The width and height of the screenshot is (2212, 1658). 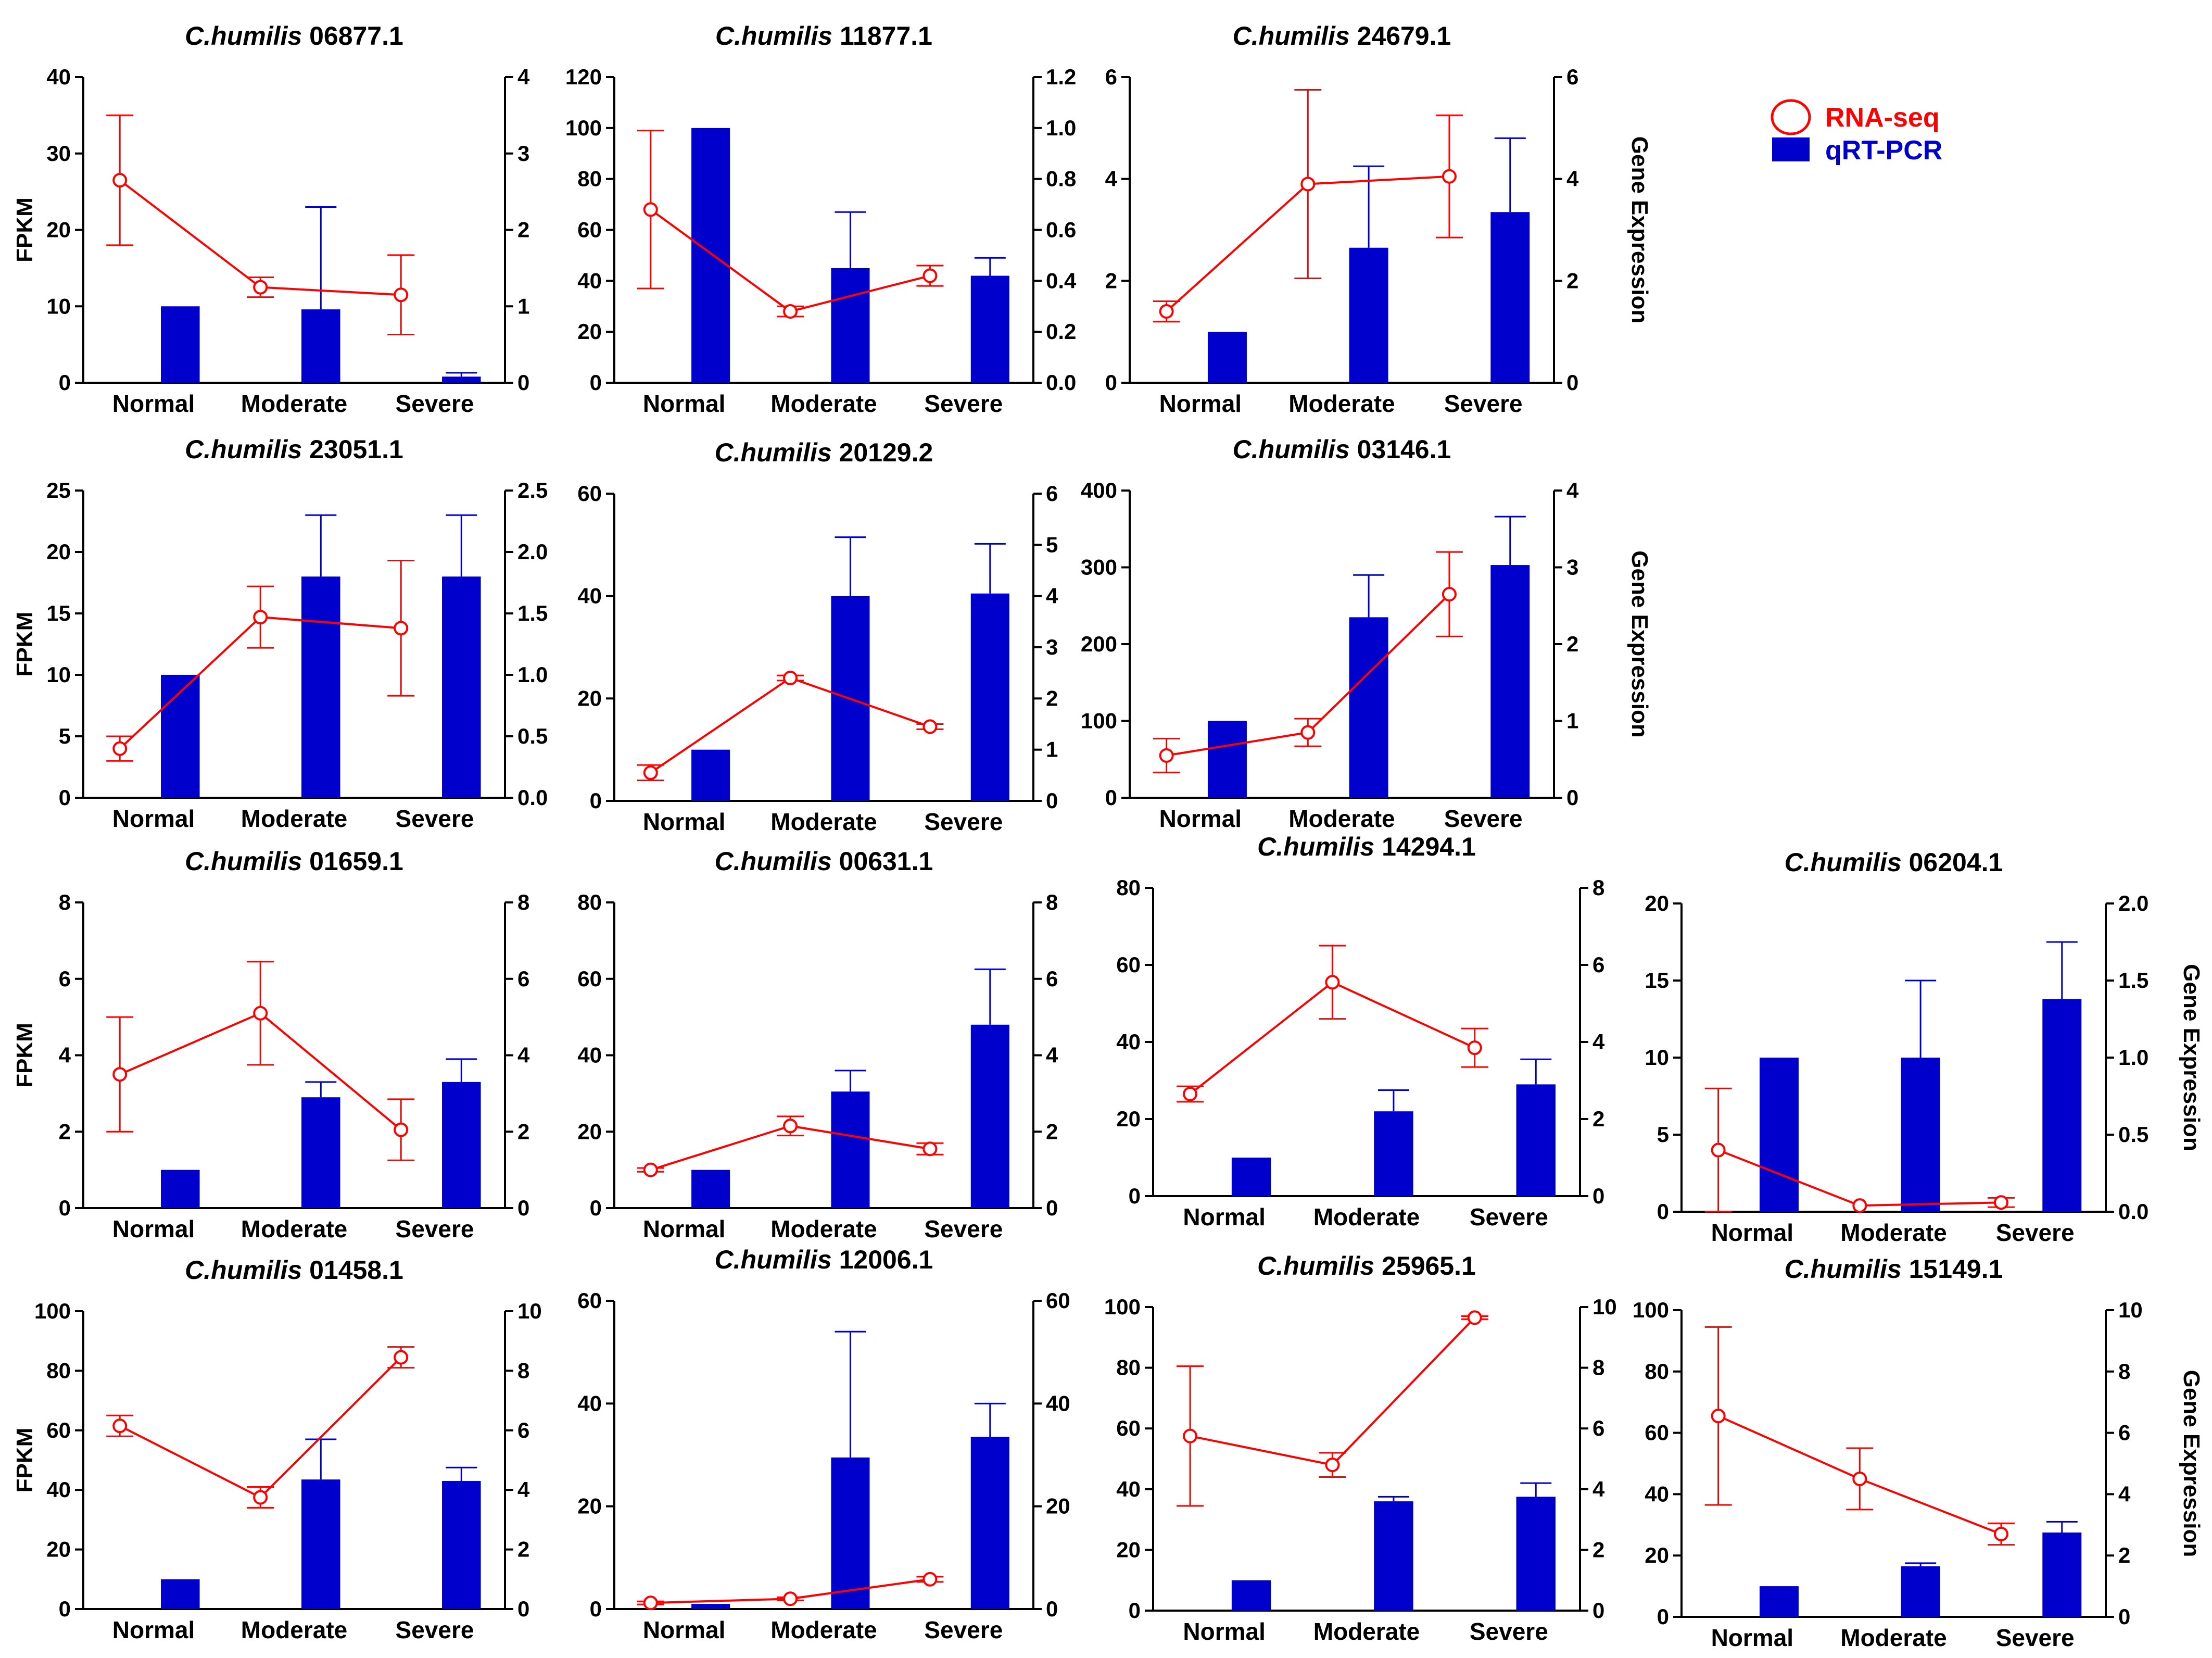 I want to click on panel-title-gene-id: 00631.1, so click(x=886, y=861).